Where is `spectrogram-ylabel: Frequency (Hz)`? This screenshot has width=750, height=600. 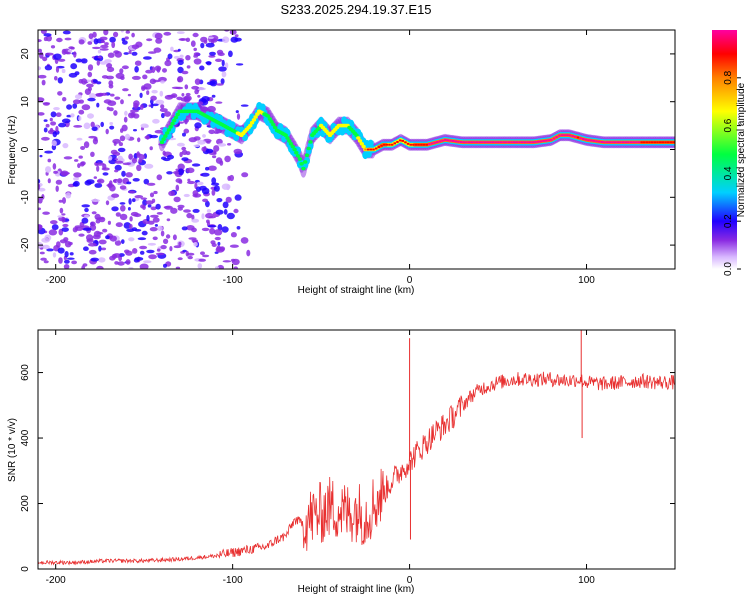 spectrogram-ylabel: Frequency (Hz) is located at coordinates (12, 150).